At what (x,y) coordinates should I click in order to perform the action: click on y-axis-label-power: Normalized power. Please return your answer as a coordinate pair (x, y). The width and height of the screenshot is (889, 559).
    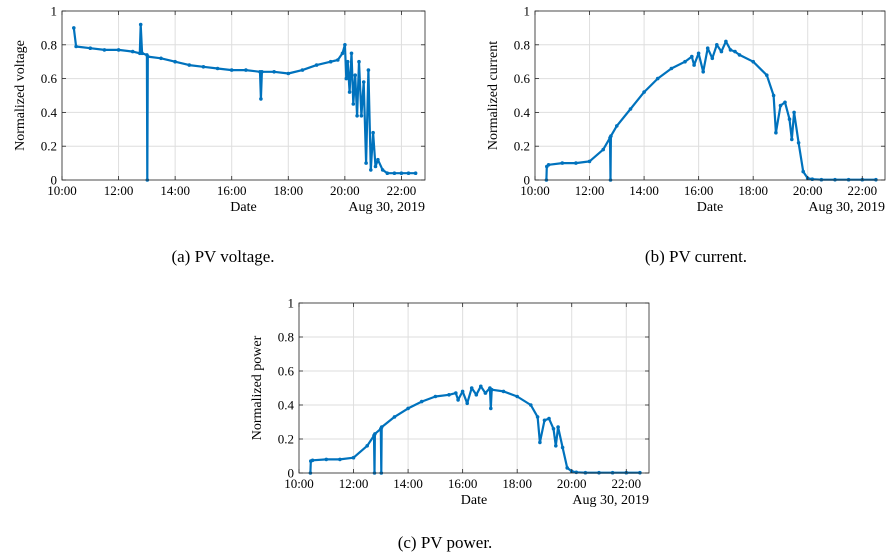
    Looking at the image, I should click on (257, 387).